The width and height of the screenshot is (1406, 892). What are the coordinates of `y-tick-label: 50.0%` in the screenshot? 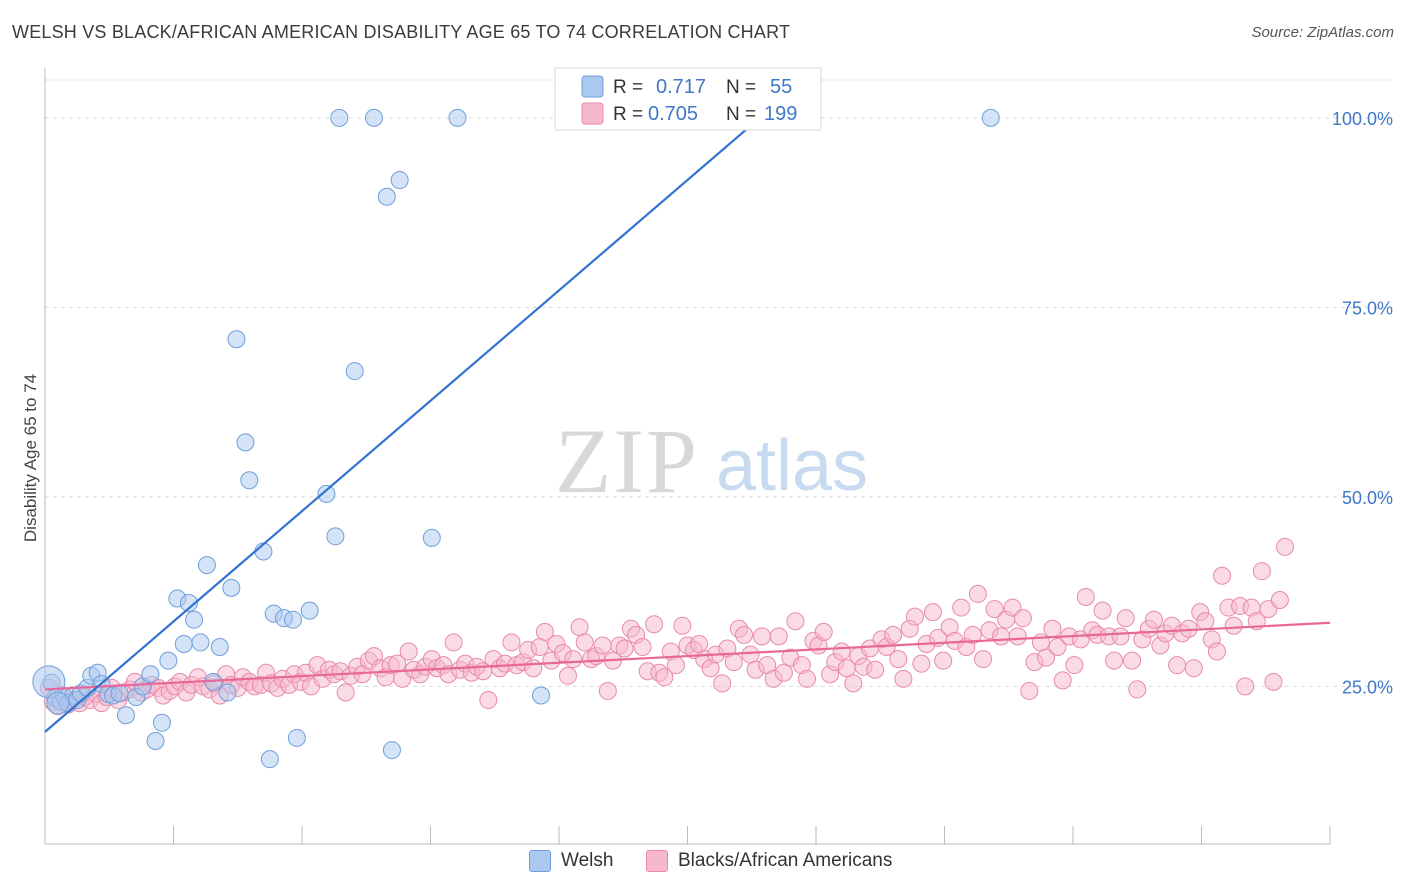 It's located at (1367, 498).